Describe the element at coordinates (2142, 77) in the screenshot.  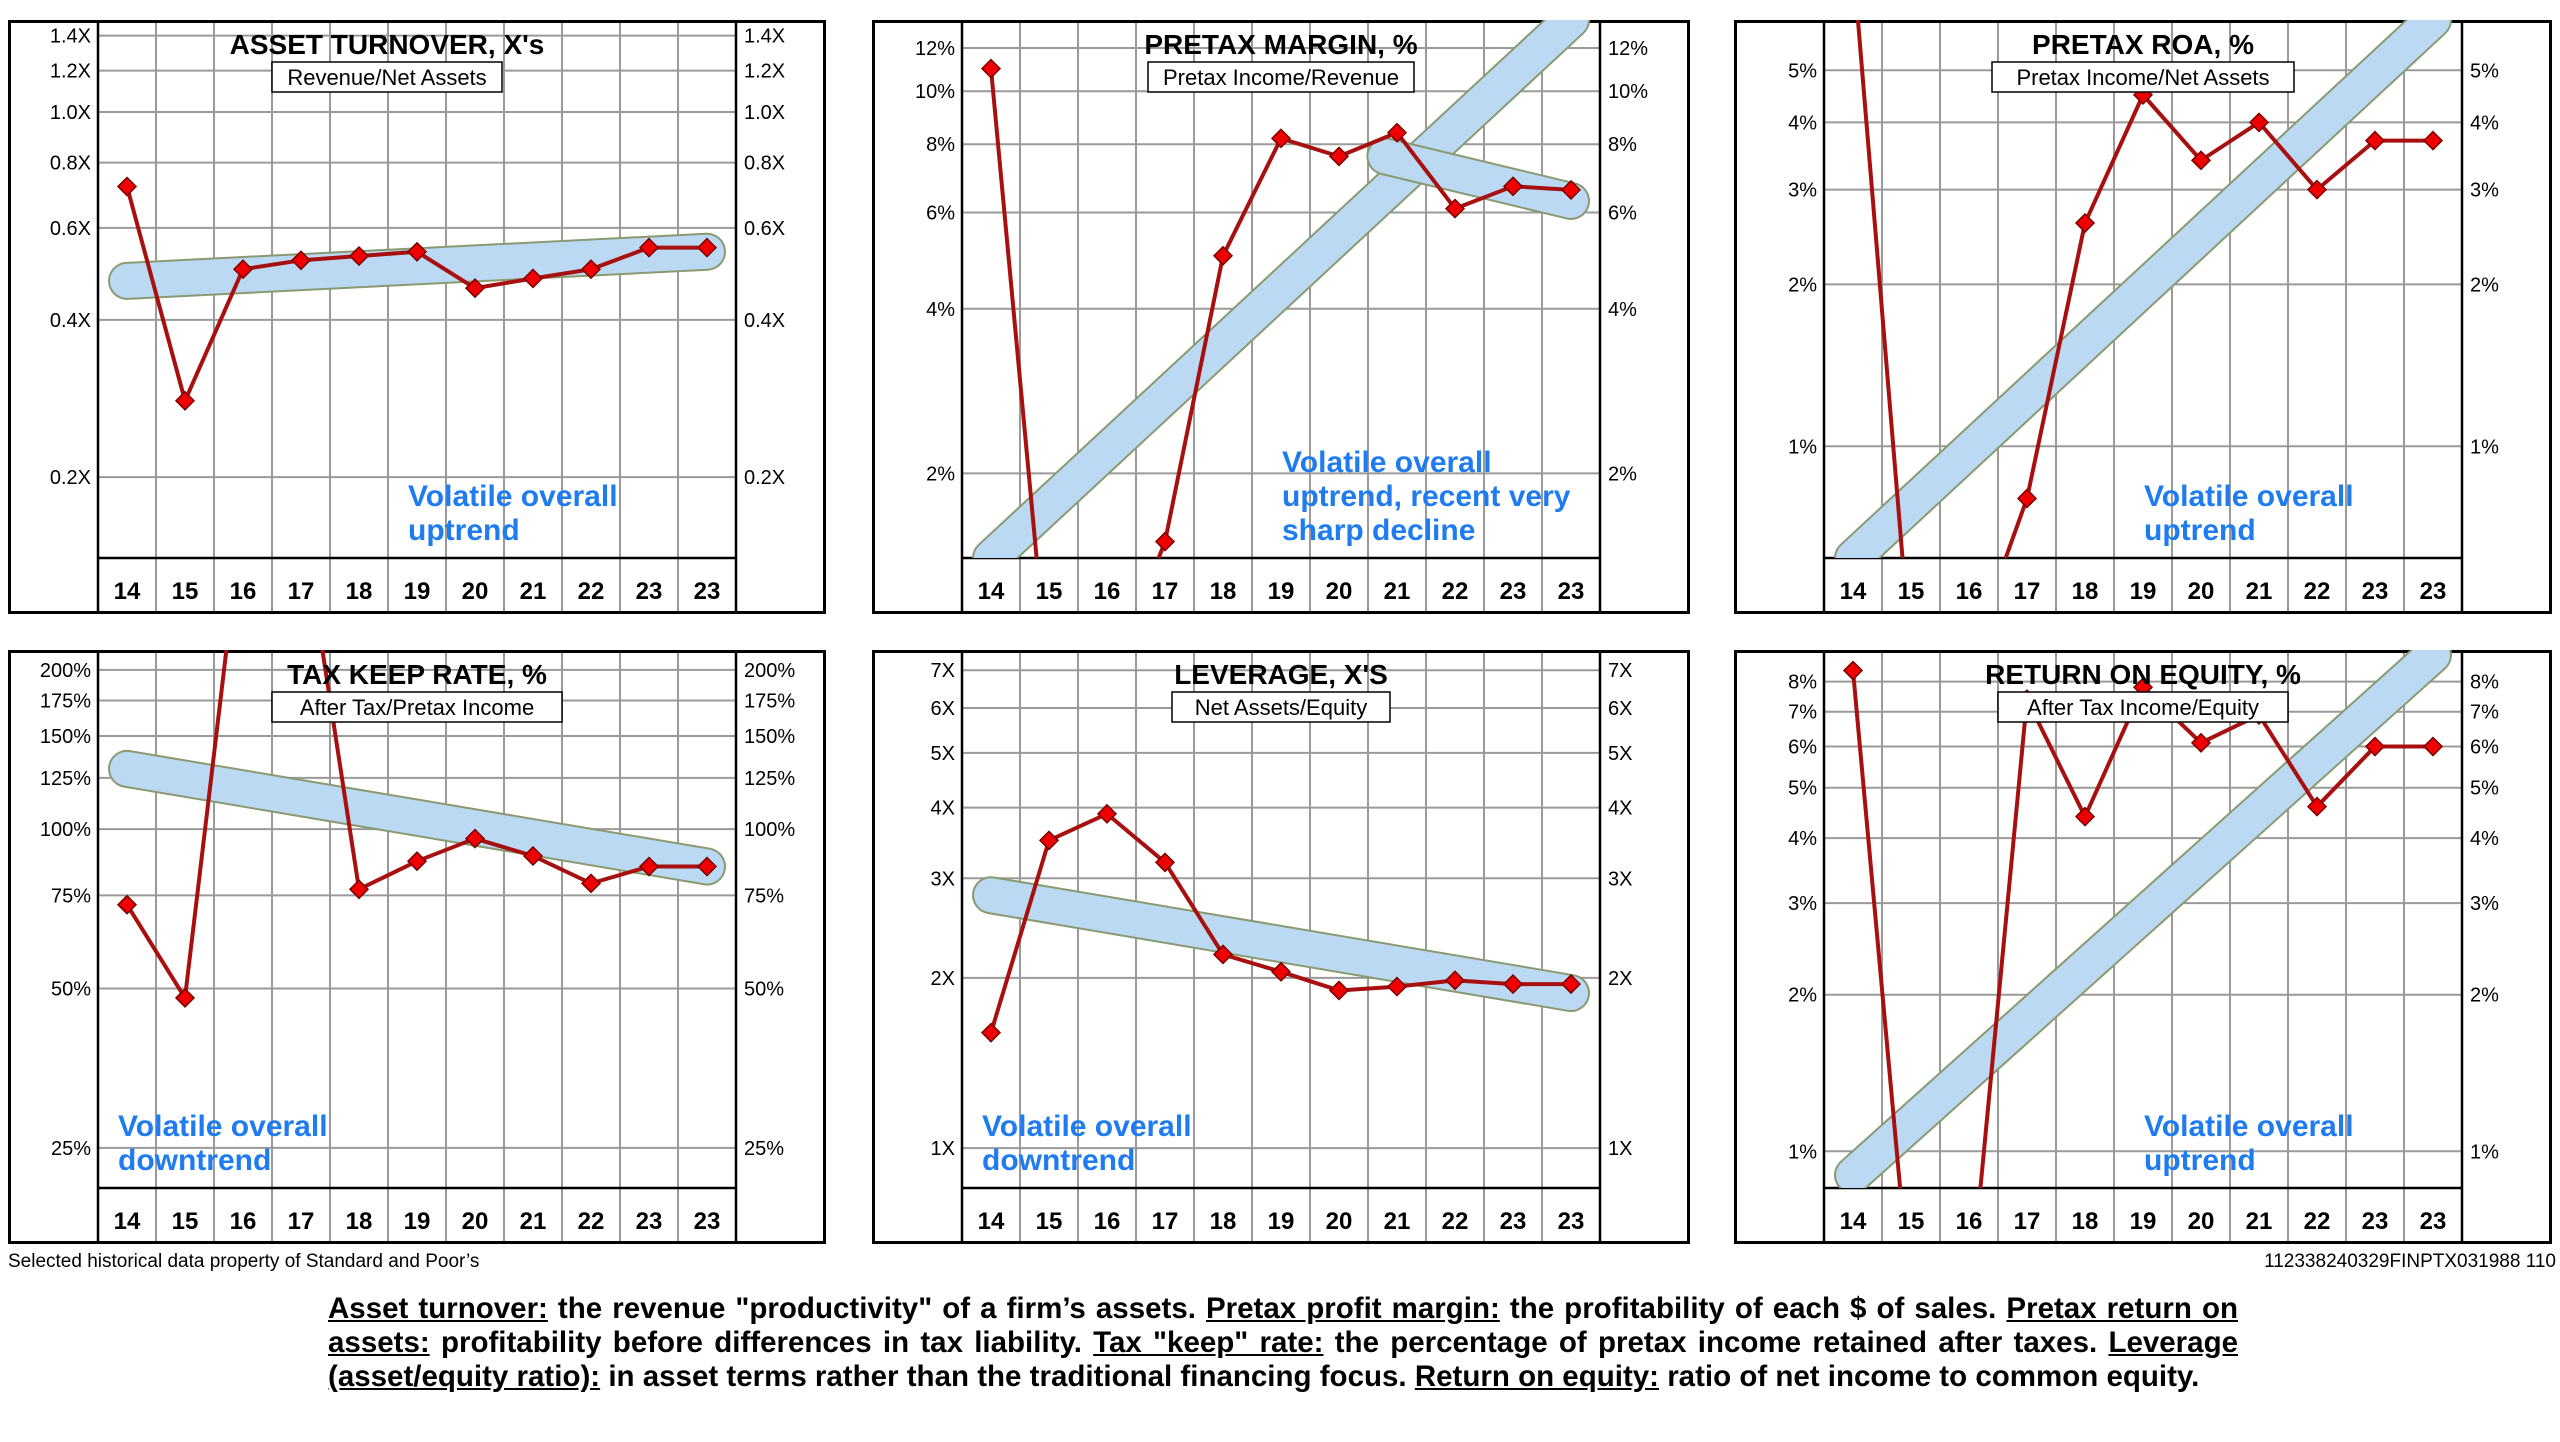
I see `chart-subtitle: Pretax Income/Net Assets` at that location.